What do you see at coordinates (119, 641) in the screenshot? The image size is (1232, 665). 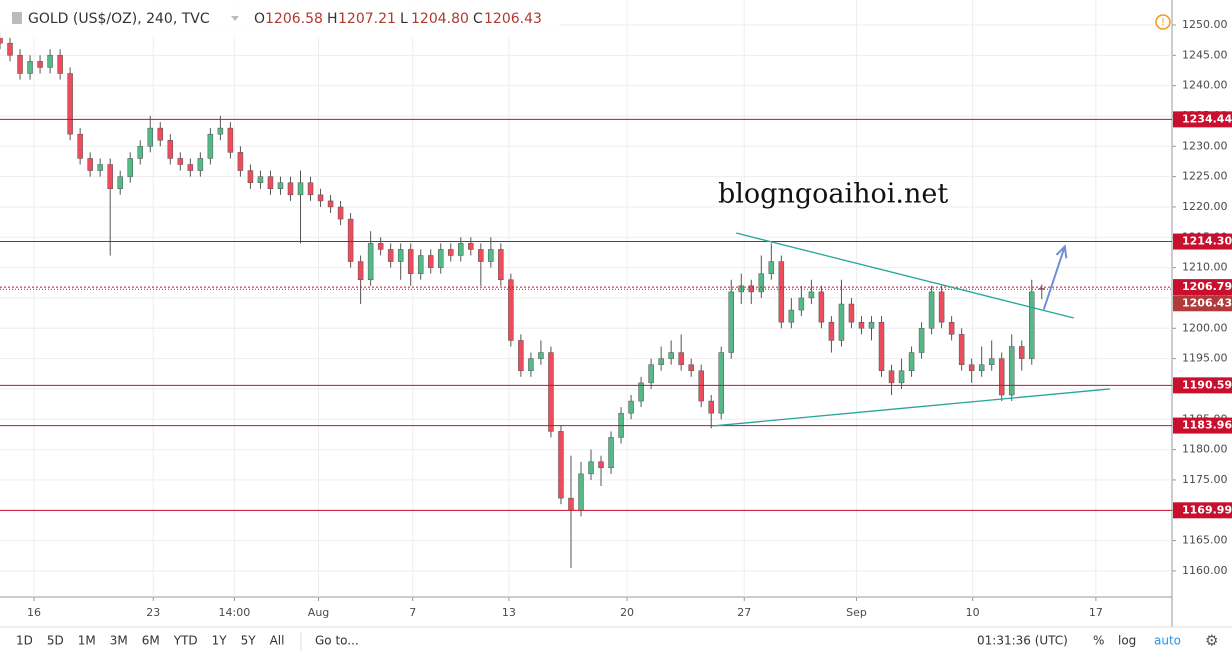 I see `range-button: 3M` at bounding box center [119, 641].